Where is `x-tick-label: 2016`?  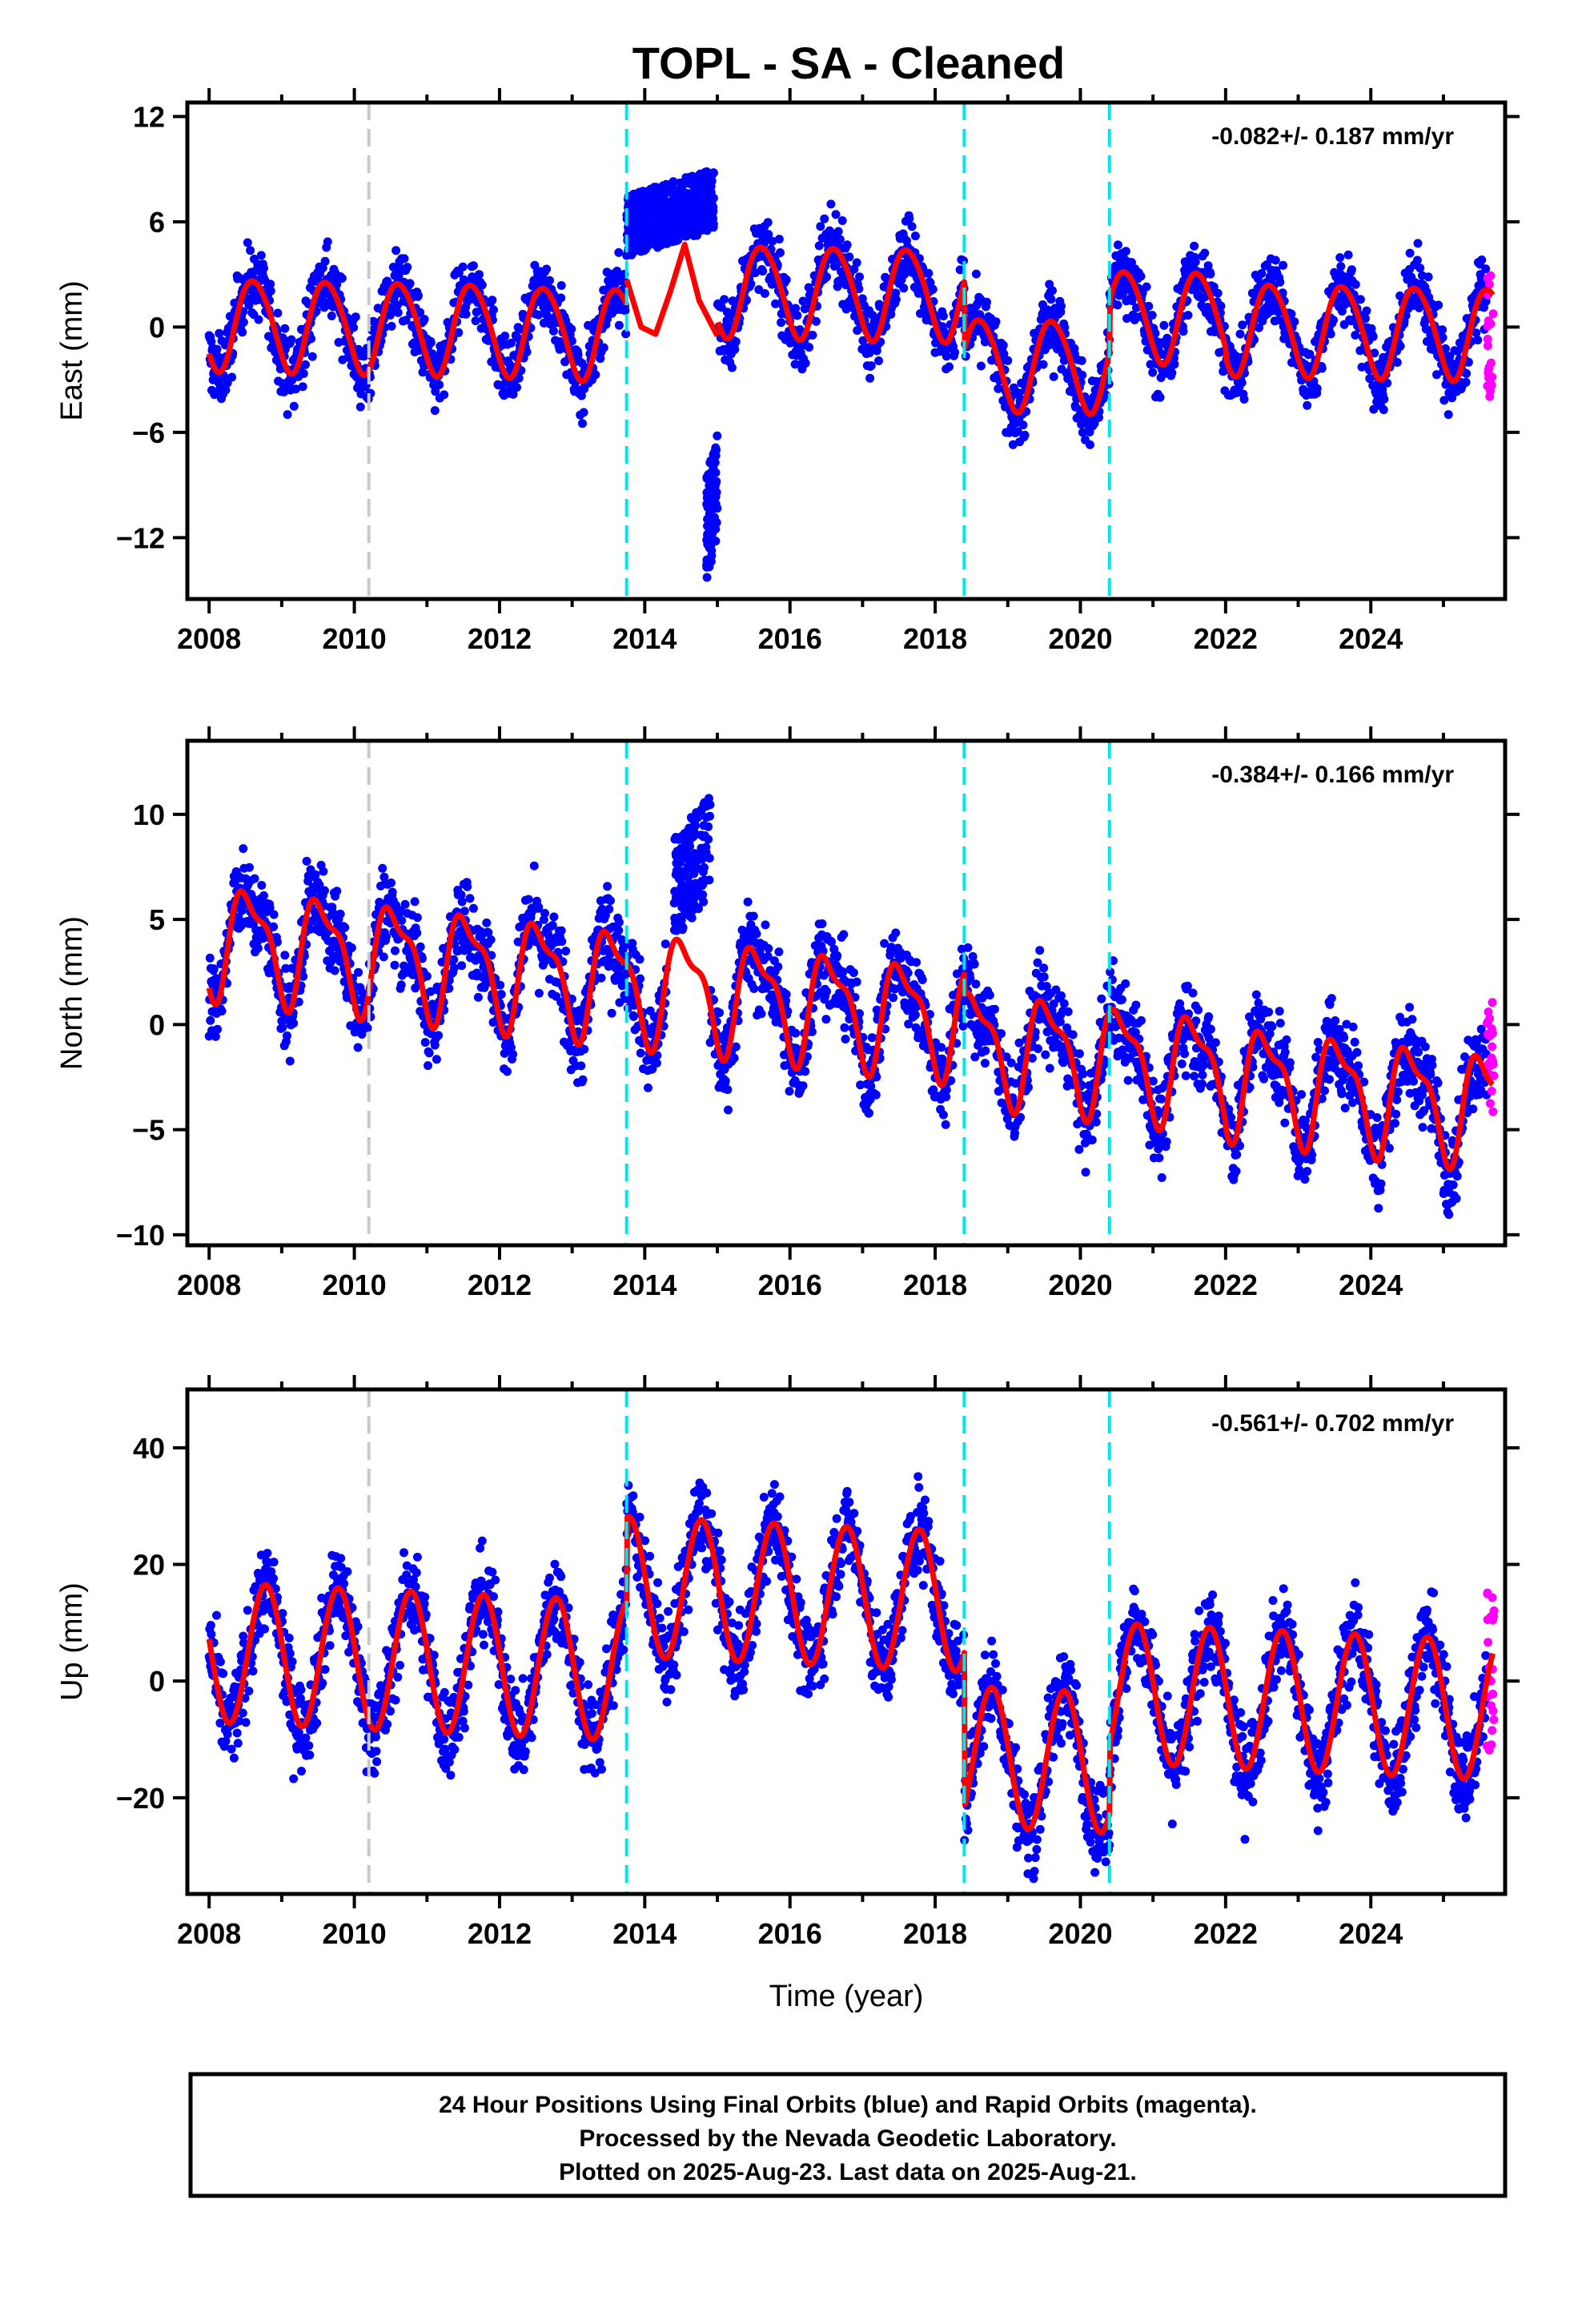
x-tick-label: 2016 is located at coordinates (790, 638).